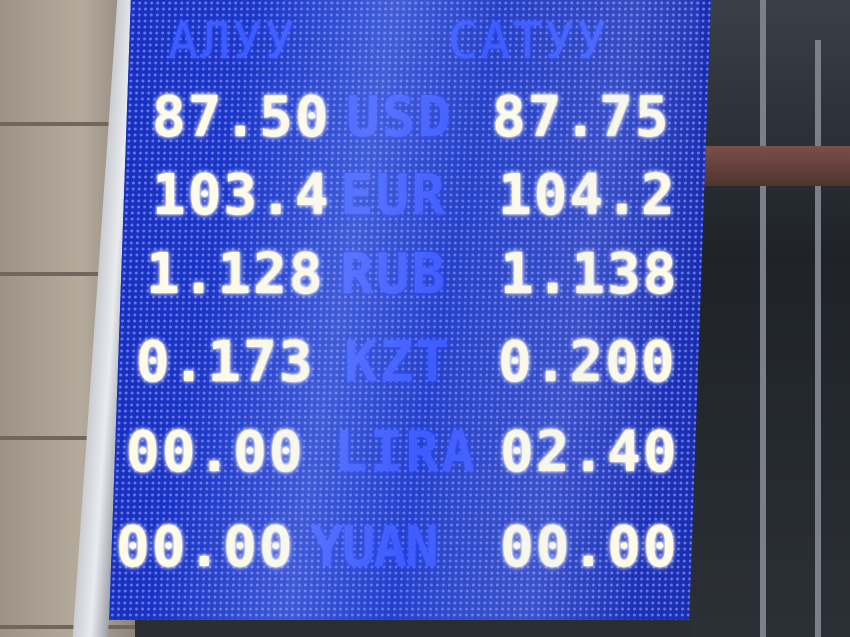 This screenshot has height=637, width=850. I want to click on rate-row-lira: 00.00 LIRA 02.40, so click(425, 460).